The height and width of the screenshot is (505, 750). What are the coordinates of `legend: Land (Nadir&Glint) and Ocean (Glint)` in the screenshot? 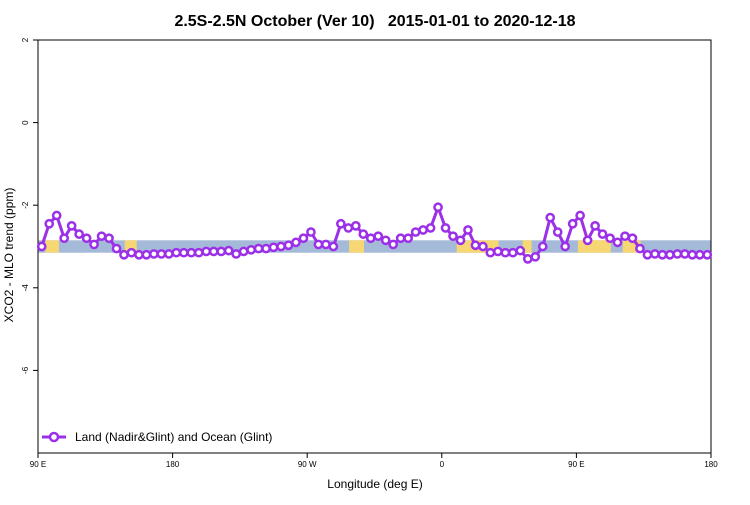 It's located at (157, 437).